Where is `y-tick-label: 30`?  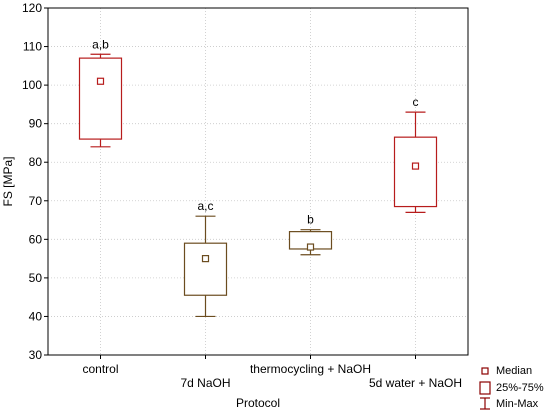
y-tick-label: 30 is located at coordinates (36, 355).